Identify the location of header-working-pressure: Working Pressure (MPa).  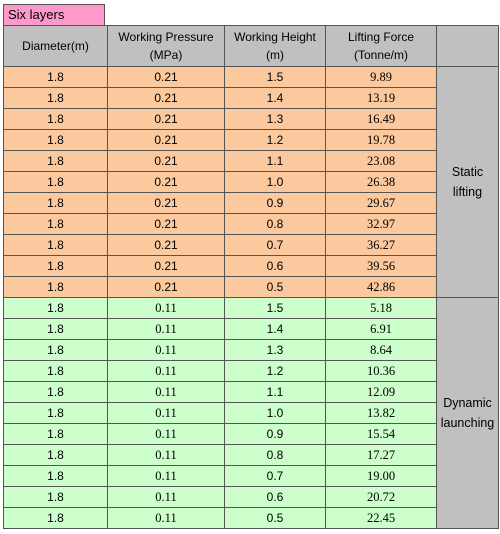
(166, 46).